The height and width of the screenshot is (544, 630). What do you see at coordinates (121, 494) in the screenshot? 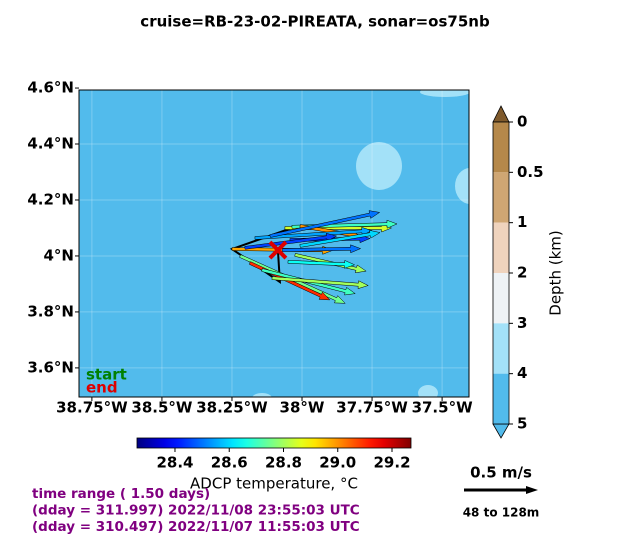
I see `footer-line: time range ( 1.50 days)` at bounding box center [121, 494].